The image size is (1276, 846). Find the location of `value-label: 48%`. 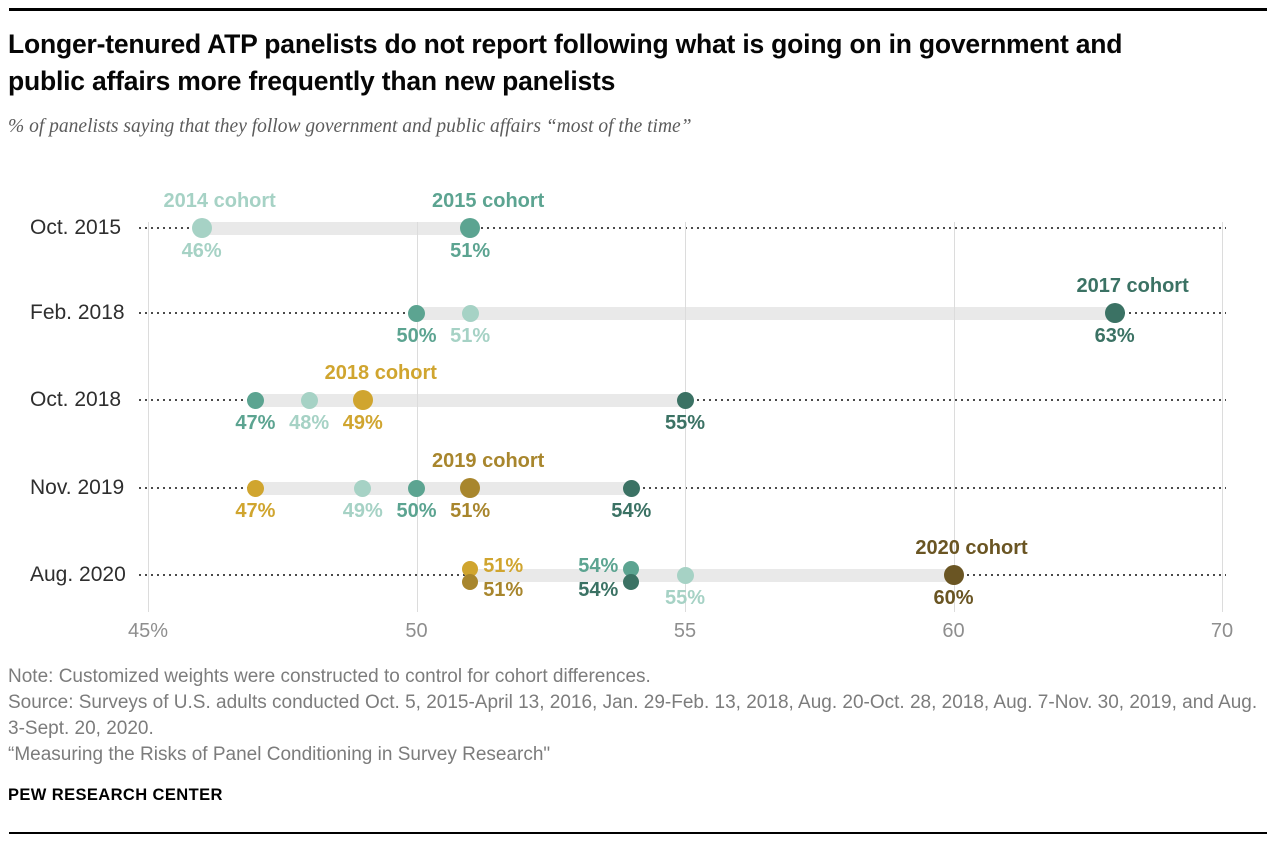

value-label: 48% is located at coordinates (309, 423).